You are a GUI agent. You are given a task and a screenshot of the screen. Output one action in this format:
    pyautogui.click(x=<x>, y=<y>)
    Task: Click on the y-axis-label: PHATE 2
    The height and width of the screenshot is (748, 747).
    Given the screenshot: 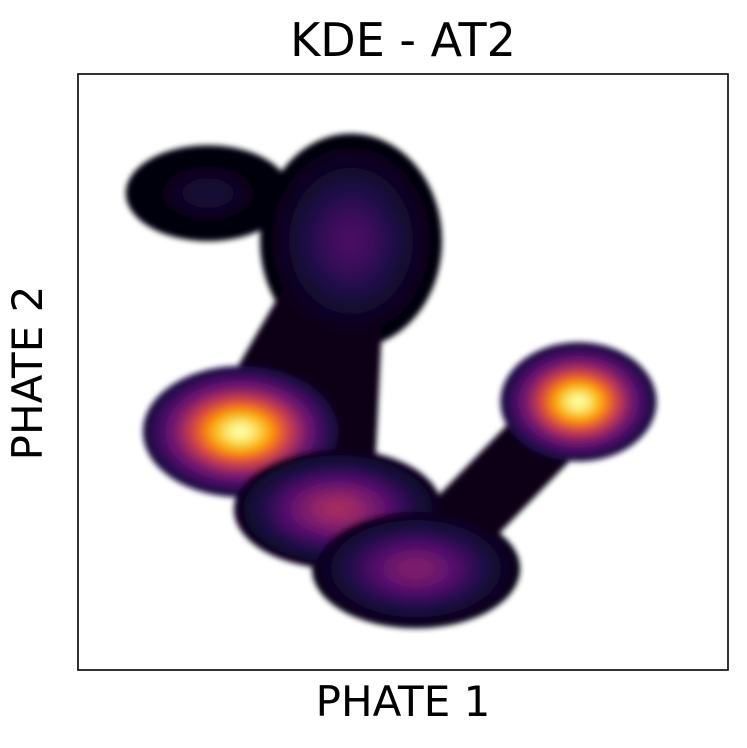 What is the action you would take?
    pyautogui.click(x=27, y=373)
    